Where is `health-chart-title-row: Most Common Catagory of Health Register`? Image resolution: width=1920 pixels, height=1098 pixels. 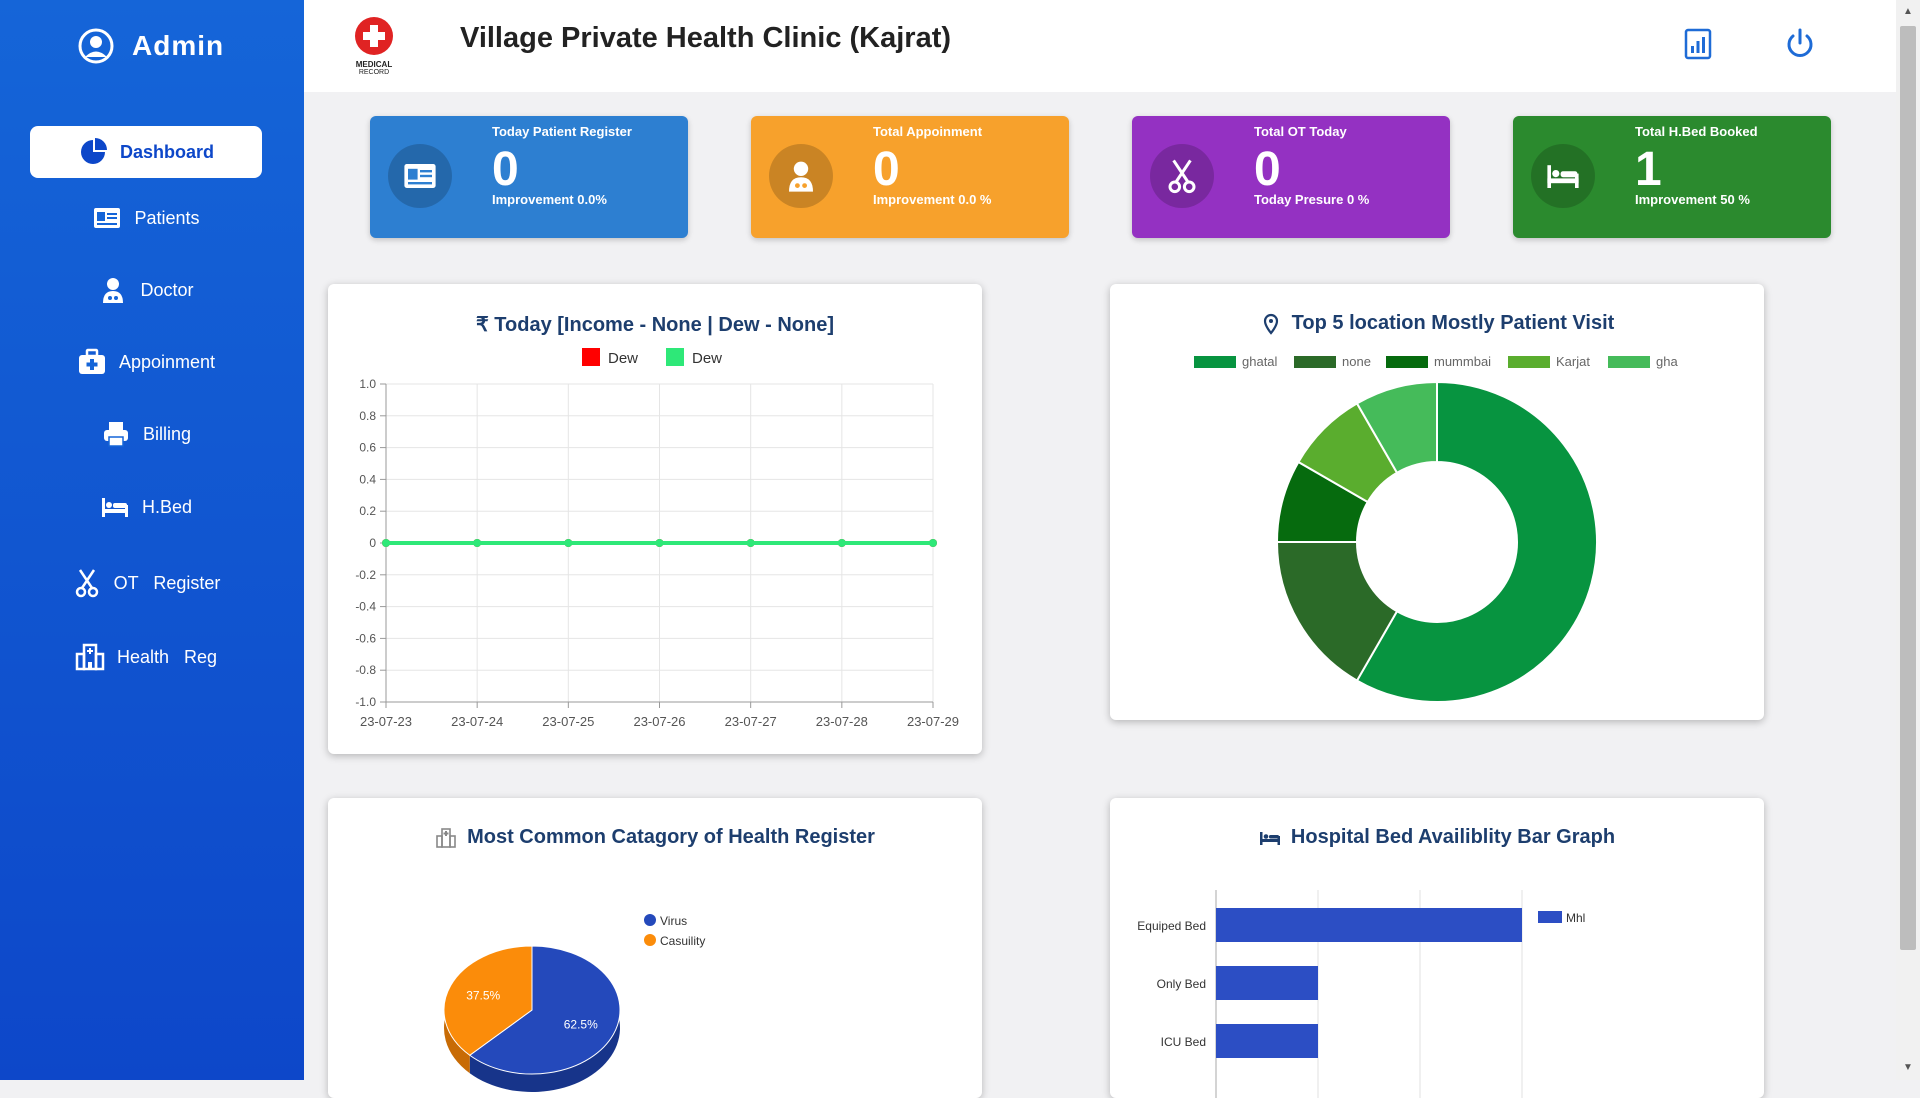
health-chart-title-row: Most Common Catagory of Health Register is located at coordinates (655, 837).